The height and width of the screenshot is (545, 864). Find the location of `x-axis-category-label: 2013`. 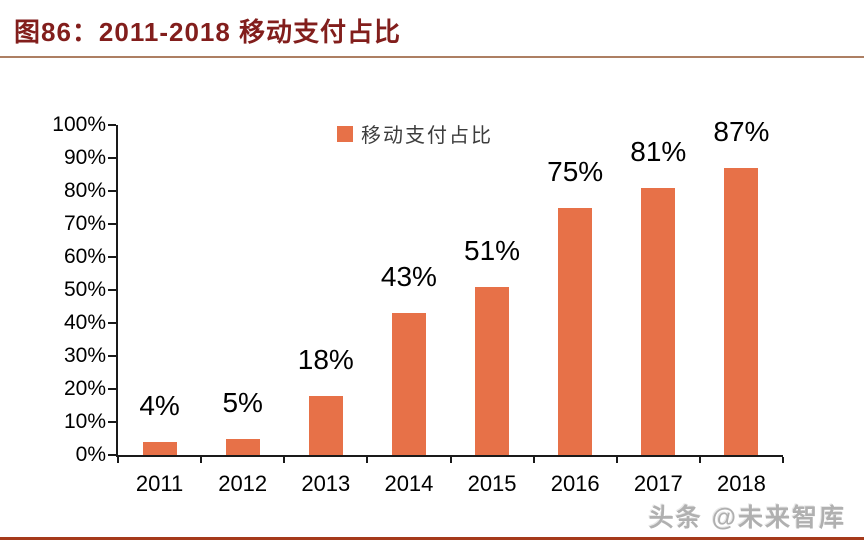

x-axis-category-label: 2013 is located at coordinates (326, 483).